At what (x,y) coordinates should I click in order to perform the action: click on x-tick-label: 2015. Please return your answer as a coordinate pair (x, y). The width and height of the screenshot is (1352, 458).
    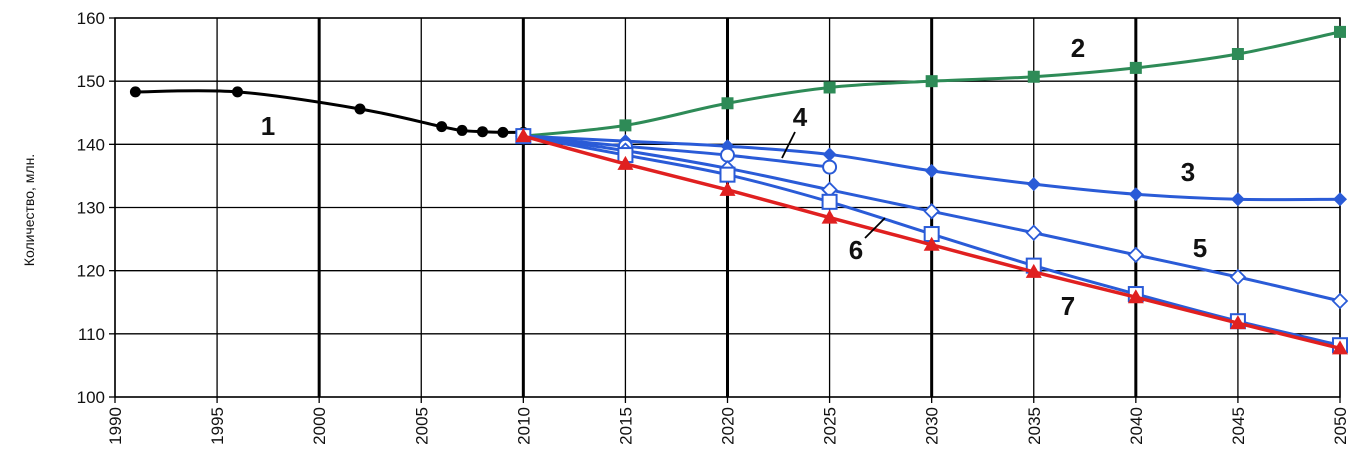
    Looking at the image, I should click on (625, 426).